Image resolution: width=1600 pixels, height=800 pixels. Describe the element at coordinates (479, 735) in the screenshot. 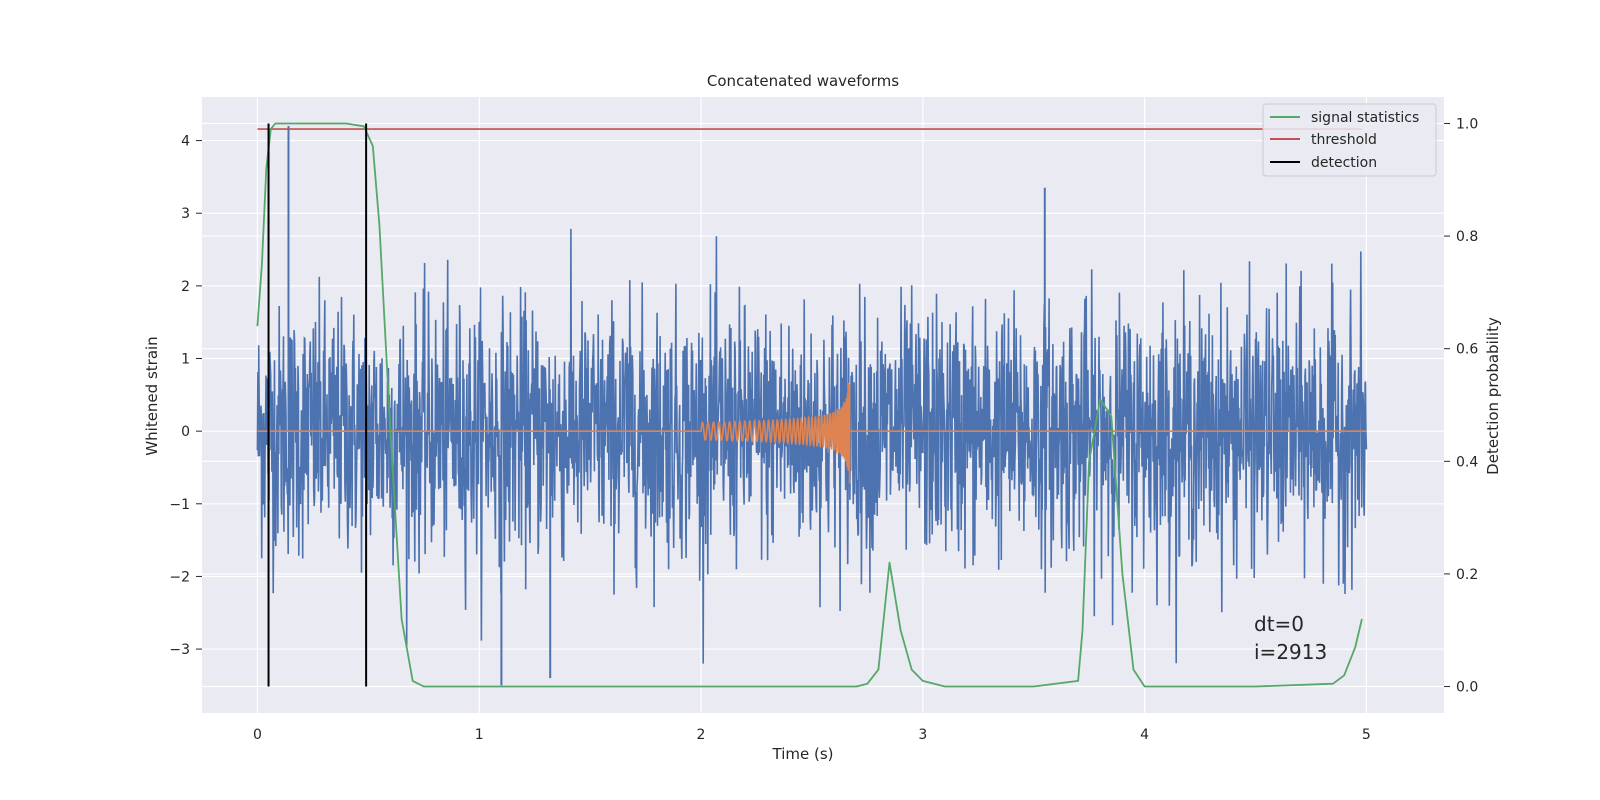

I see `x-tick-label: 1` at that location.